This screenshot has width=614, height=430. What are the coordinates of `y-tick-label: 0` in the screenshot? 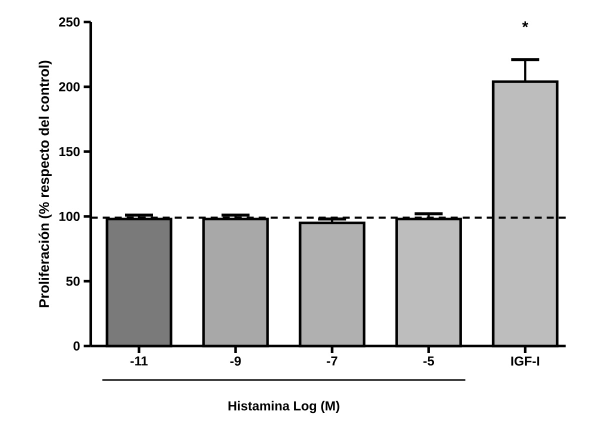 It's located at (77, 346).